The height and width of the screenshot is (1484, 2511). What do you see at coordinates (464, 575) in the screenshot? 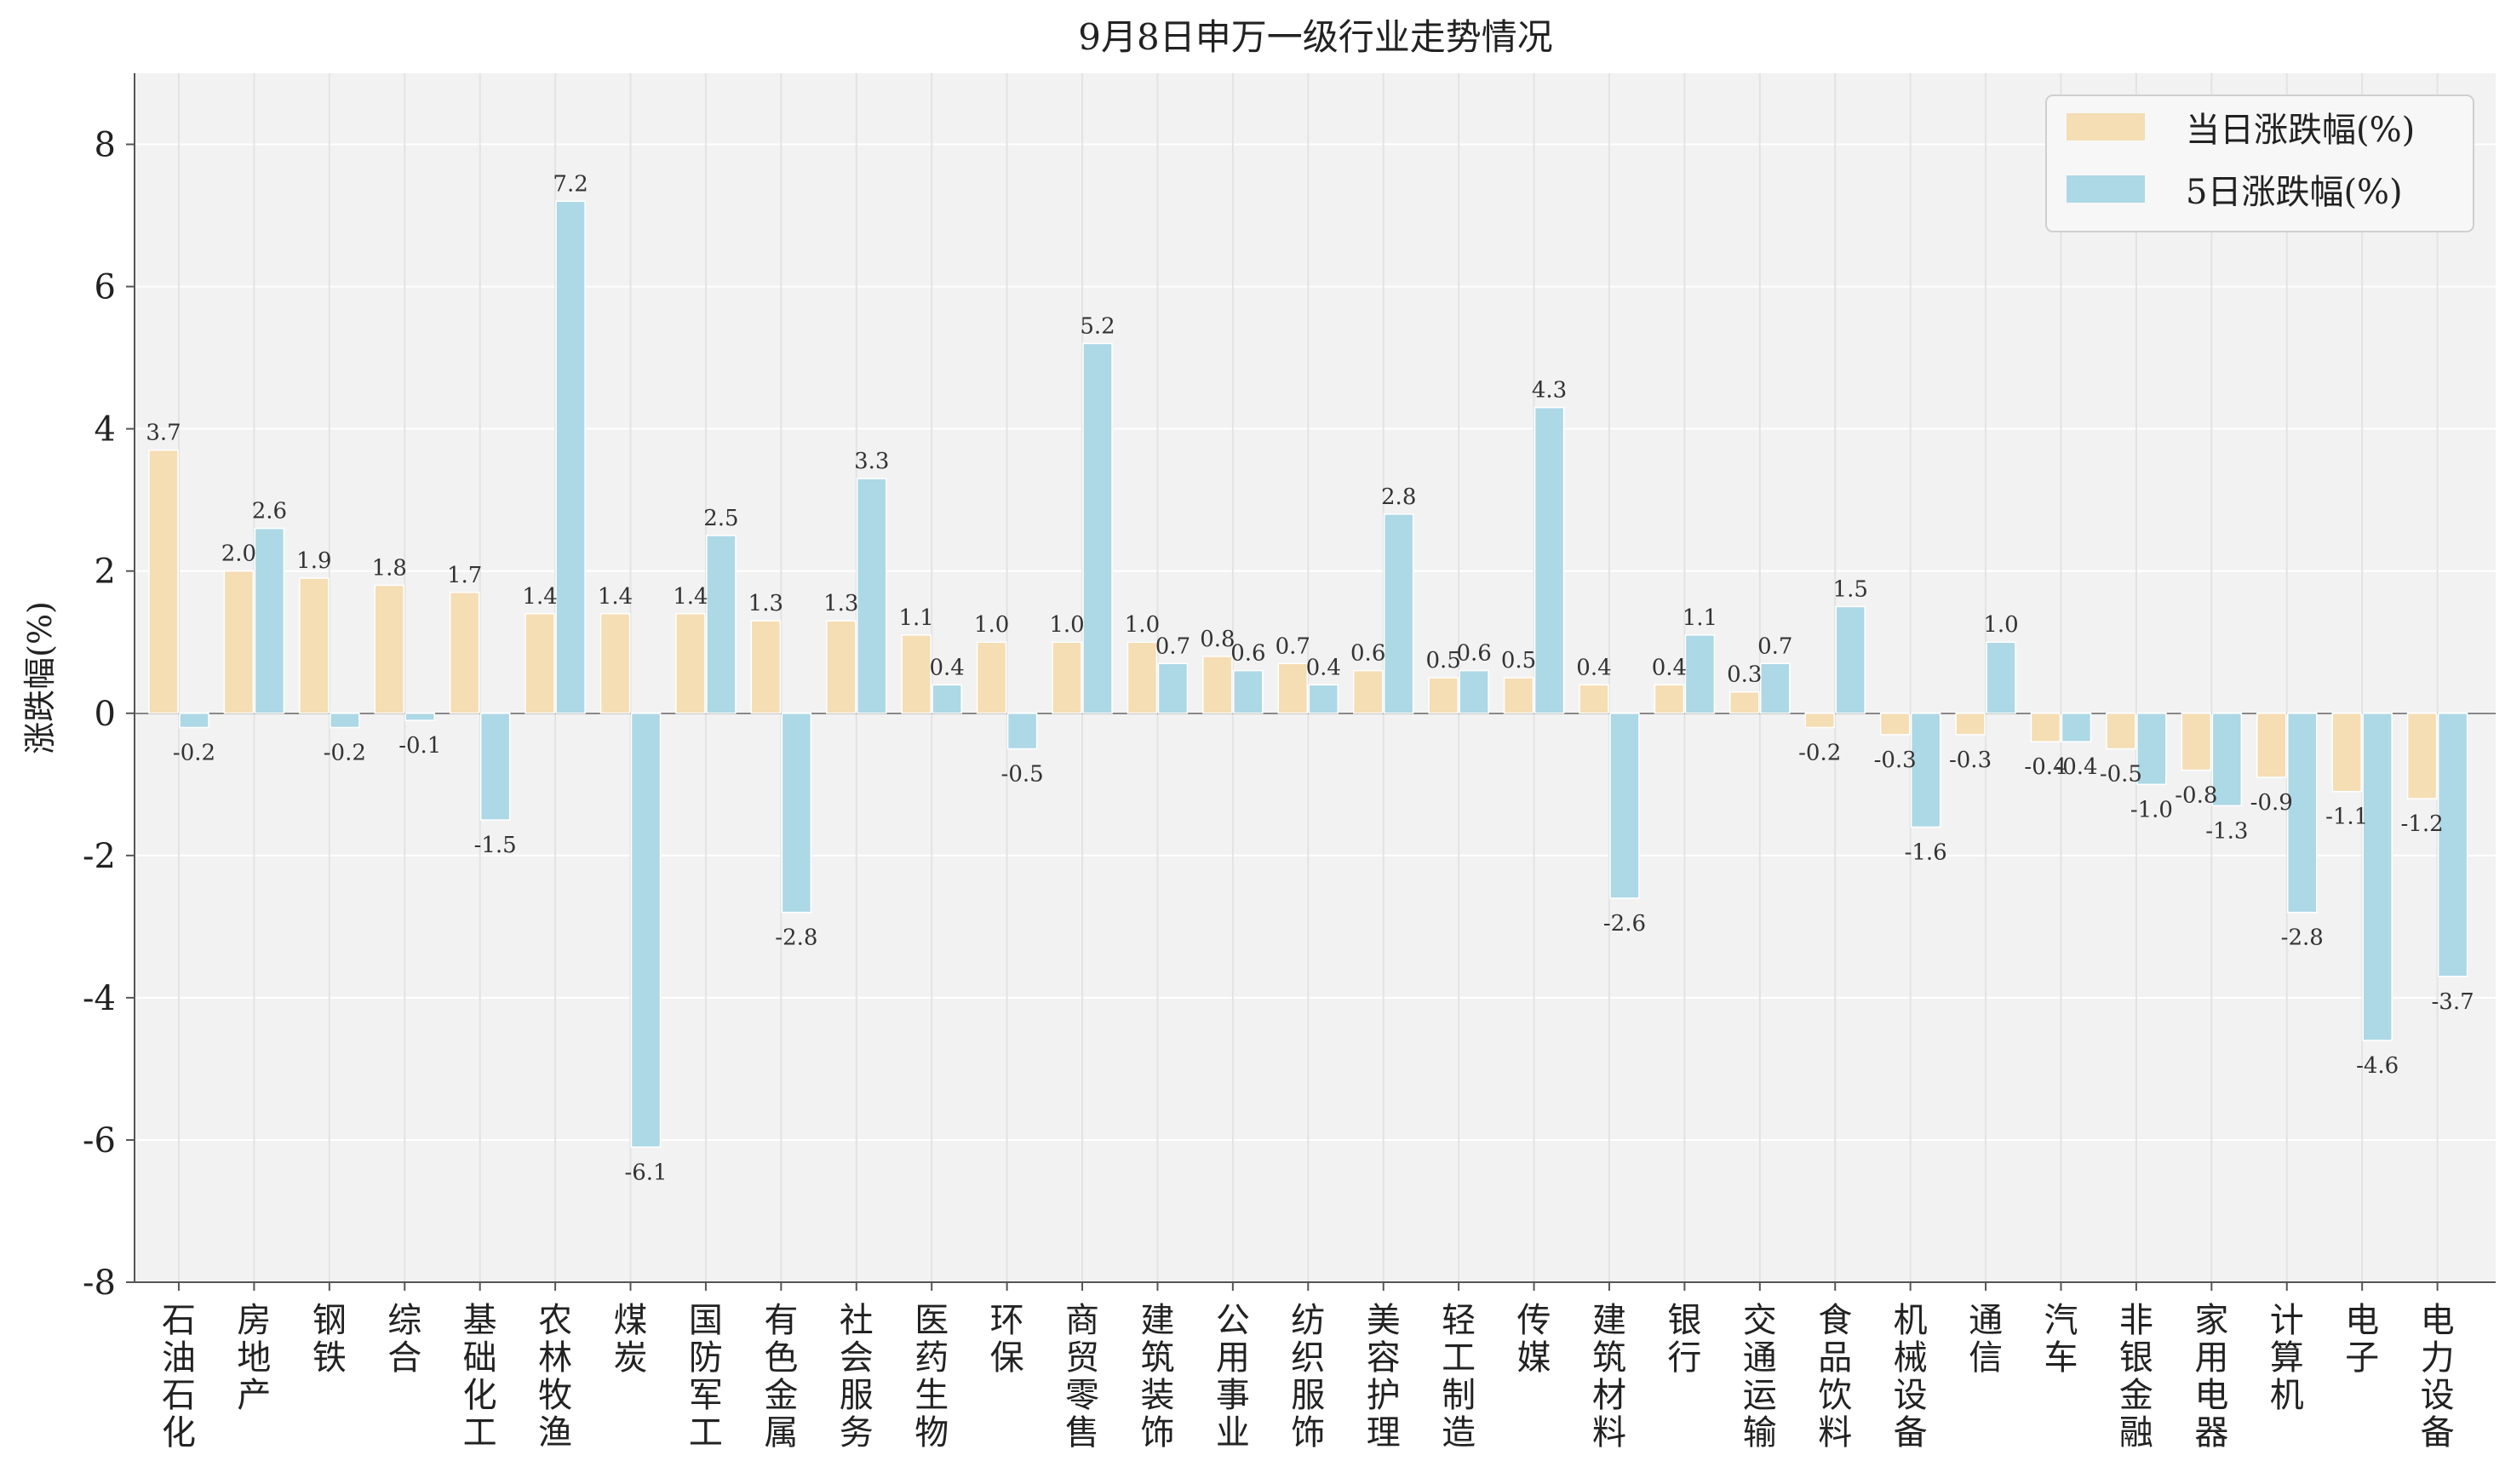
I see `data-label-daily-4: 1.7` at bounding box center [464, 575].